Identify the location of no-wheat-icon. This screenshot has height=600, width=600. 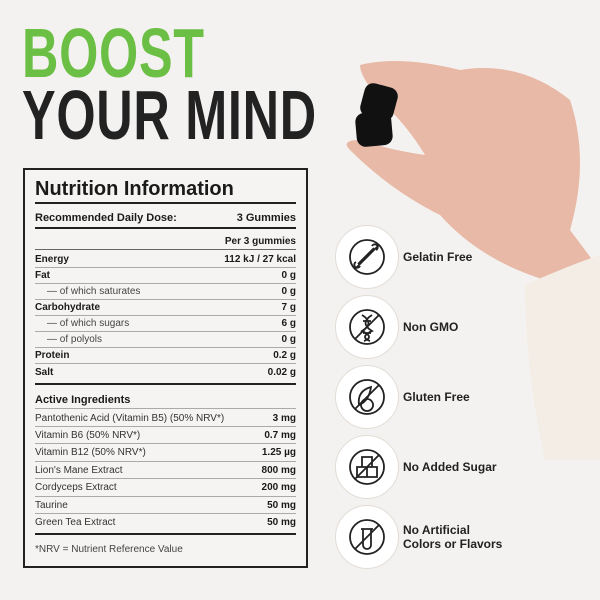
(367, 397).